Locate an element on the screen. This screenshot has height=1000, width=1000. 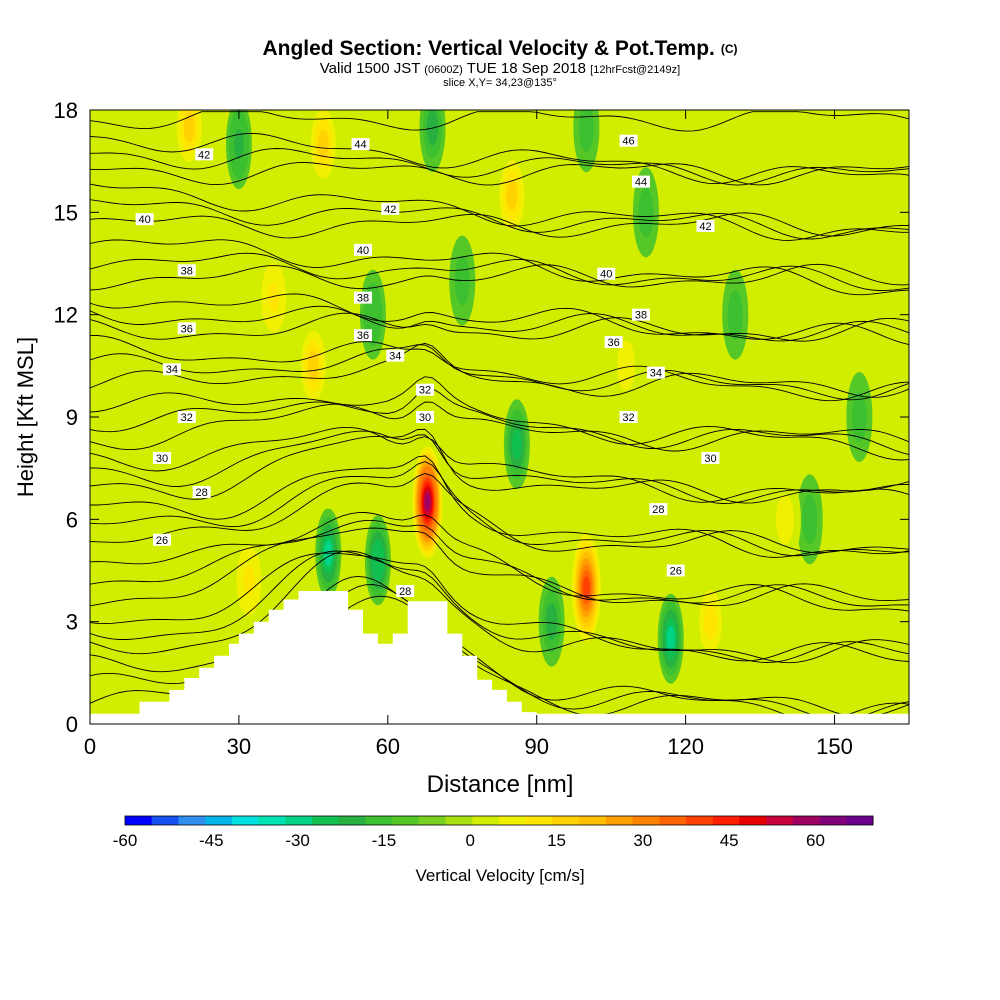
valid-date: TUE 18 Sep 2018 is located at coordinates (526, 68).